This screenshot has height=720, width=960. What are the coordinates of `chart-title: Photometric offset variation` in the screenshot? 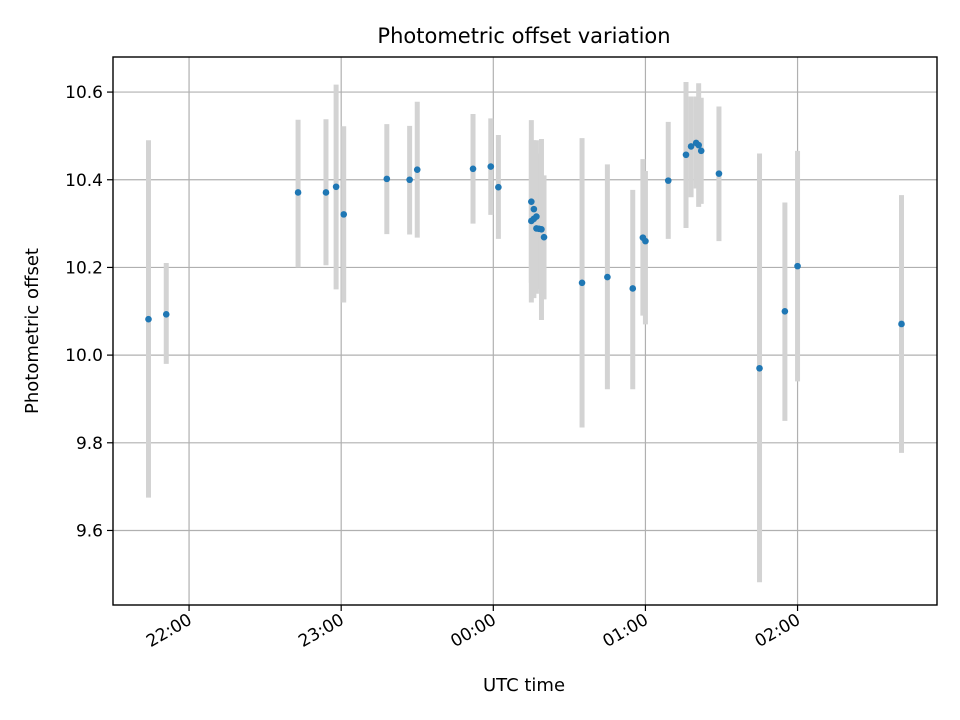 It's located at (523, 36).